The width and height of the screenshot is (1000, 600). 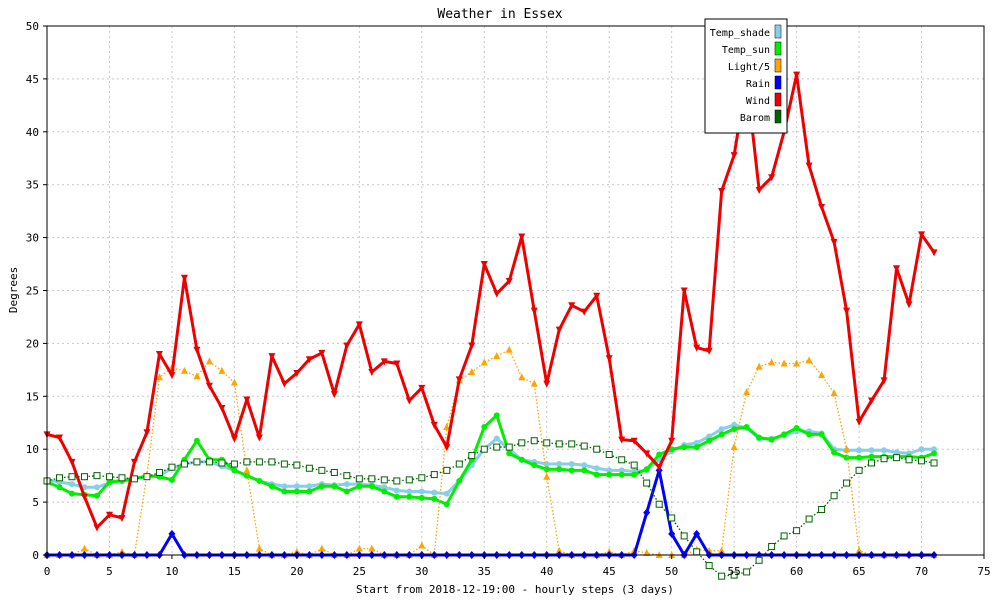 What do you see at coordinates (32, 26) in the screenshot?
I see `y-tick-label: 50` at bounding box center [32, 26].